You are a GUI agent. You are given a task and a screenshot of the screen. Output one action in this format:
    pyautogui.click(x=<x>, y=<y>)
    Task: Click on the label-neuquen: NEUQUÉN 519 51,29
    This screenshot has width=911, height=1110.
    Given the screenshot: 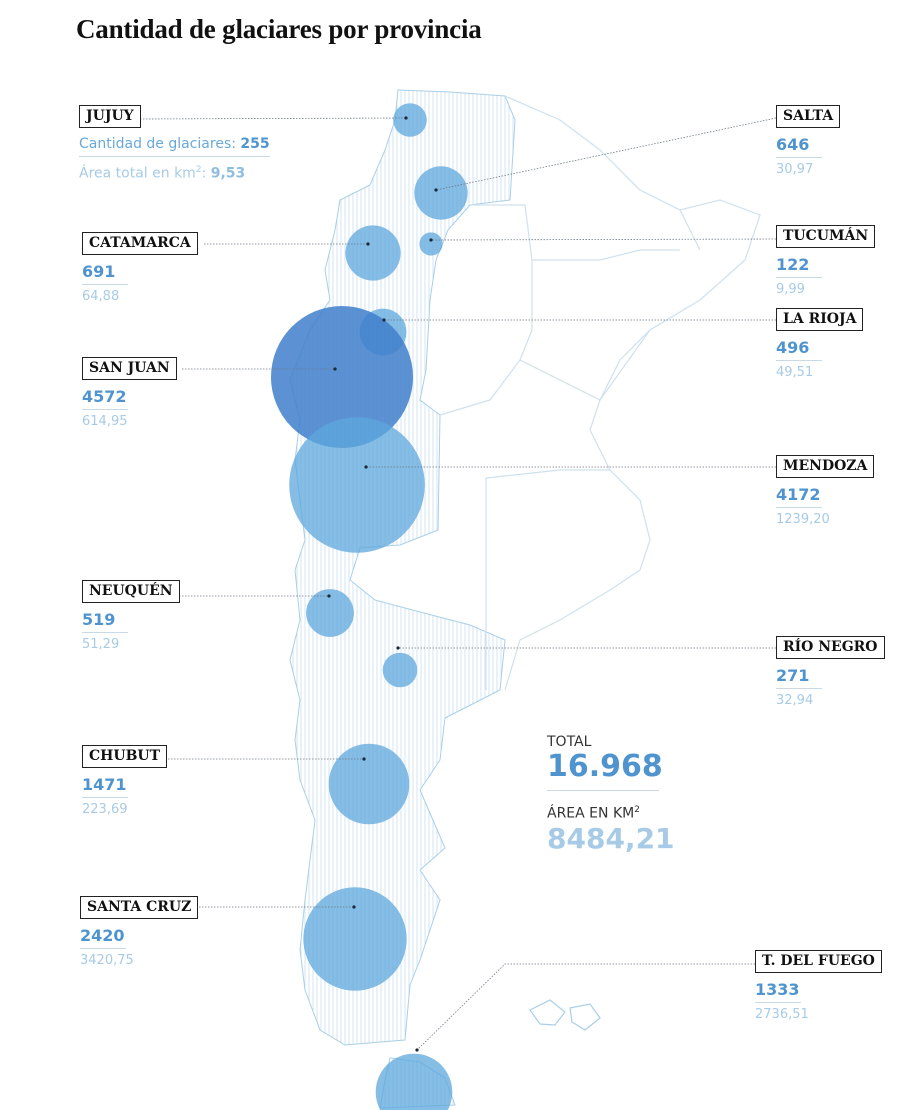 What is the action you would take?
    pyautogui.click(x=131, y=616)
    